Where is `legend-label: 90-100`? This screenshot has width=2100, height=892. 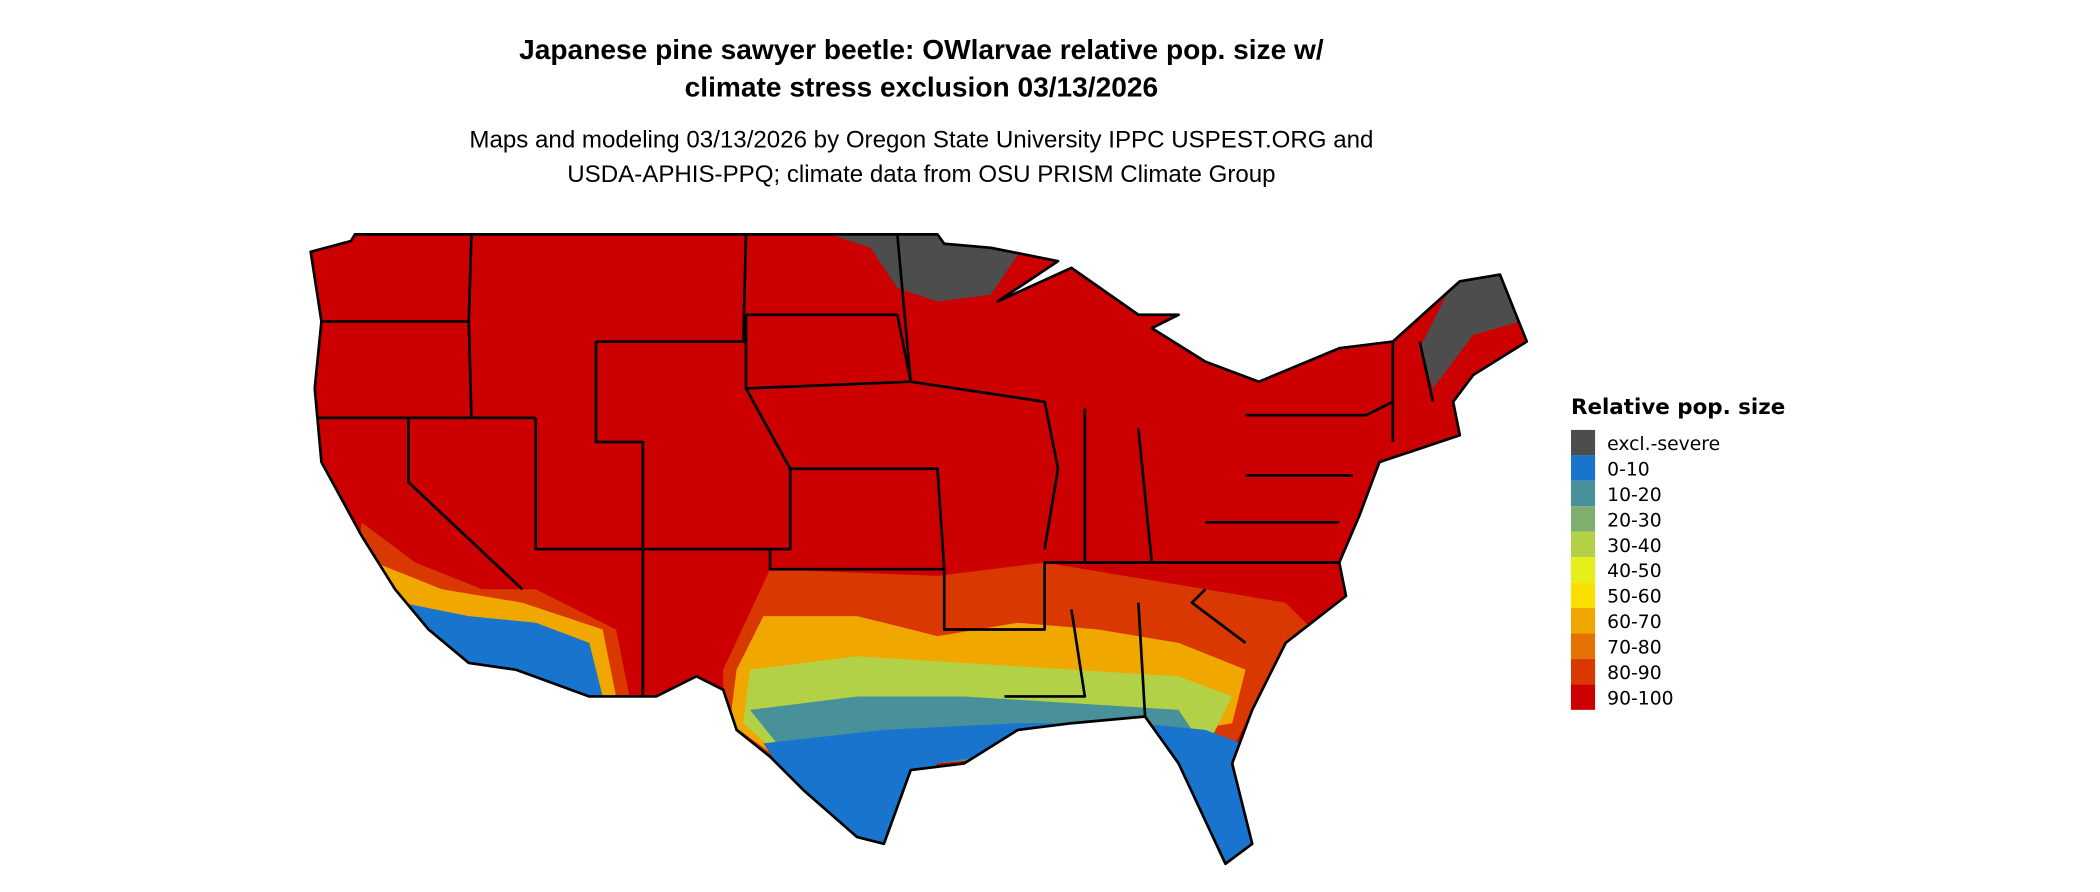
legend-label: 90-100 is located at coordinates (1640, 698).